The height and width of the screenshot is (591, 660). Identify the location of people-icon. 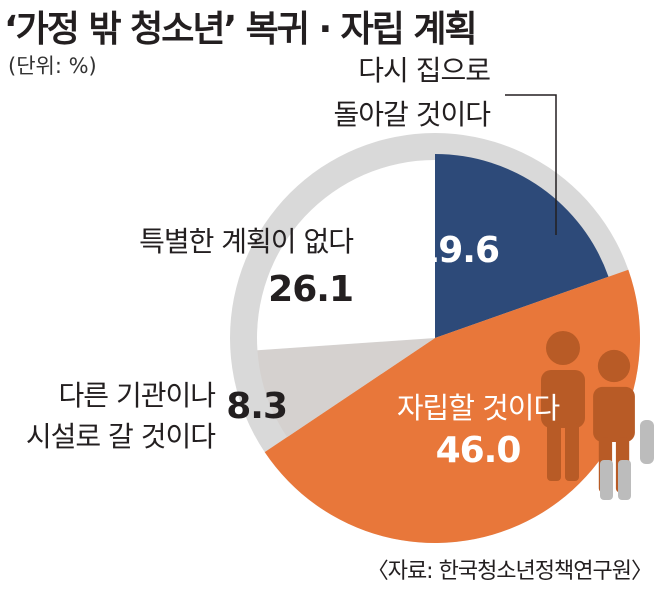
(597, 415).